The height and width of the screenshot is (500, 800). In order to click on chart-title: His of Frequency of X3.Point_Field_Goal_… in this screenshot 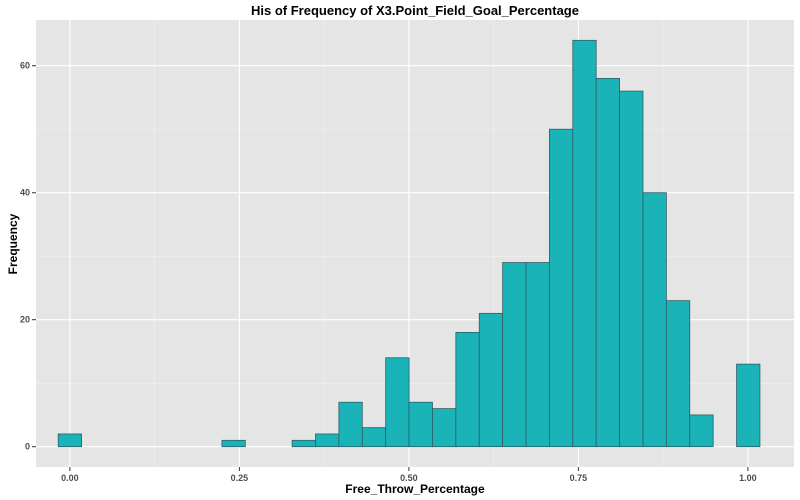, I will do `click(415, 10)`.